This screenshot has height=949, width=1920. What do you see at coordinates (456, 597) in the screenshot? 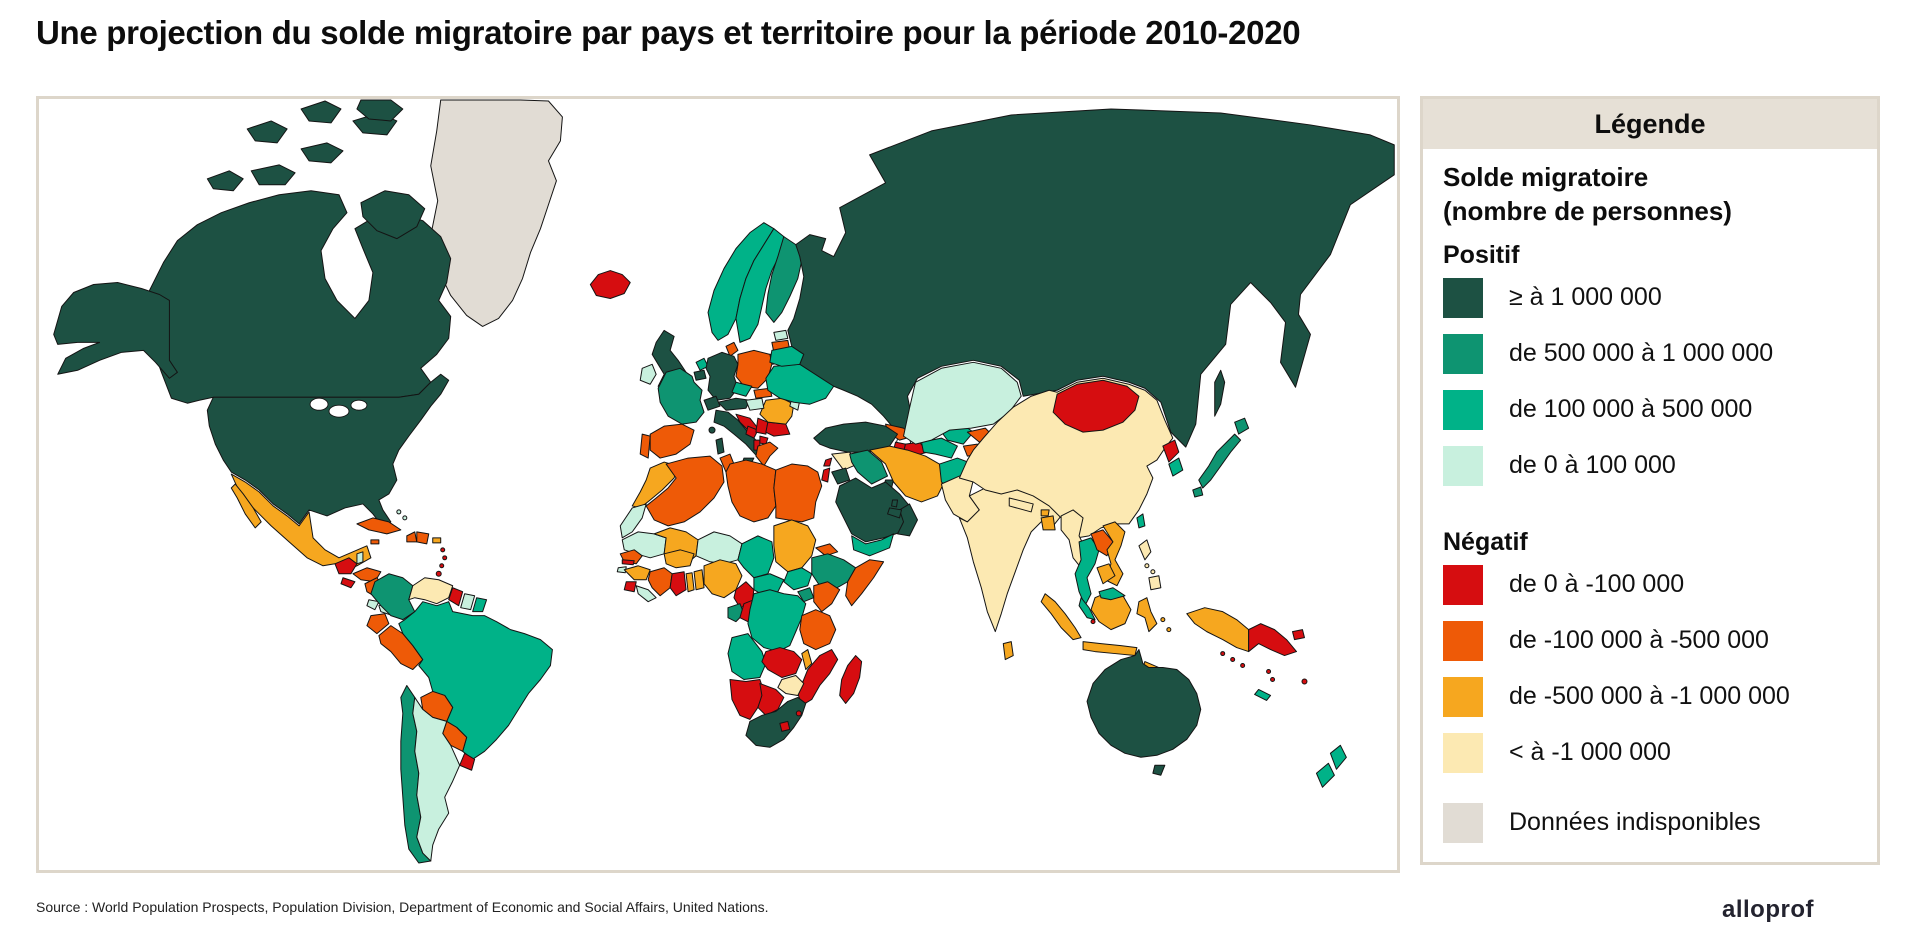
I see `country-guyana` at bounding box center [456, 597].